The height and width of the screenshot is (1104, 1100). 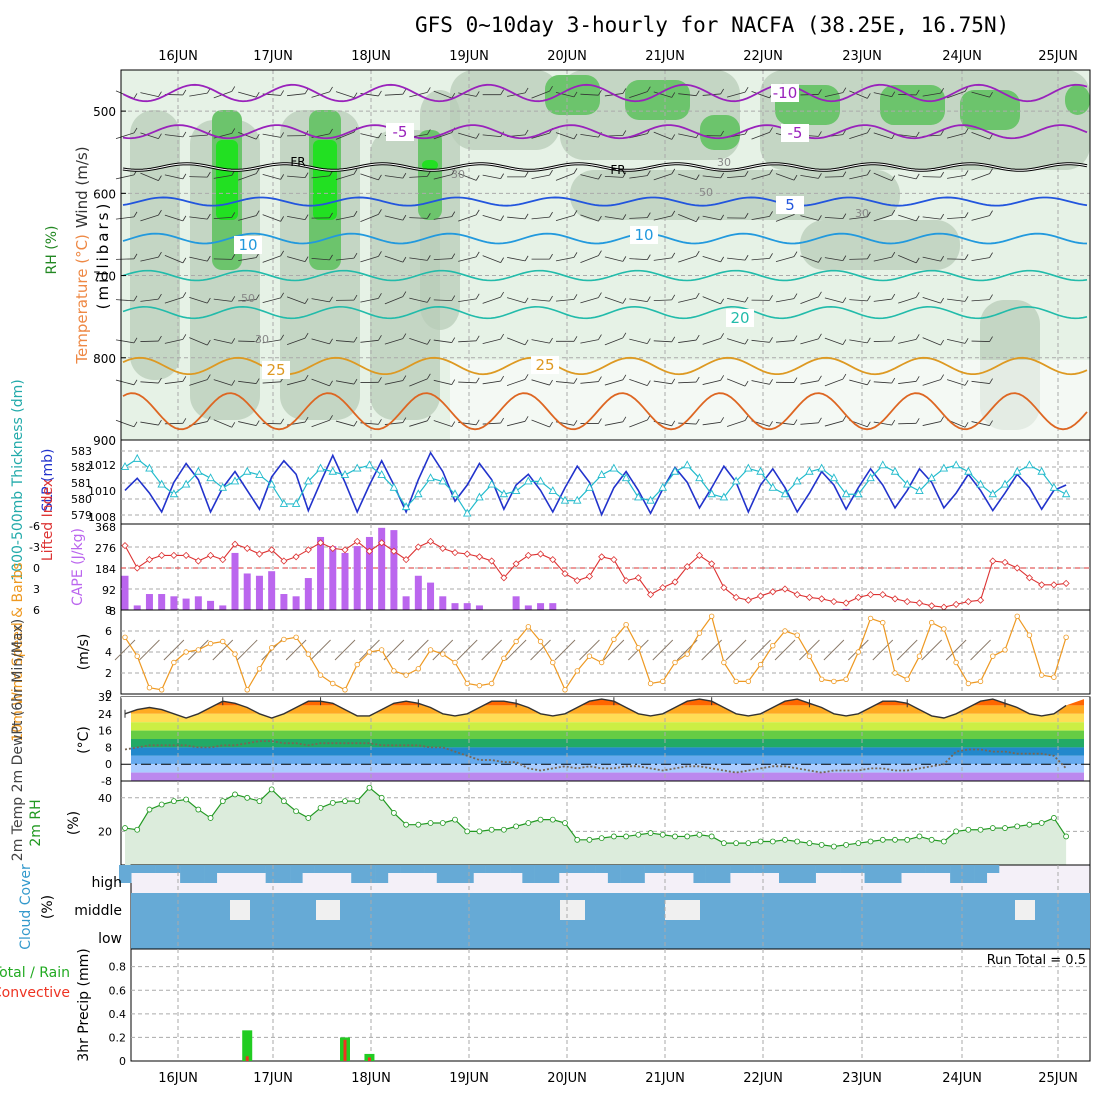 I want to click on temp-tick-label: 24, so click(x=105, y=714).